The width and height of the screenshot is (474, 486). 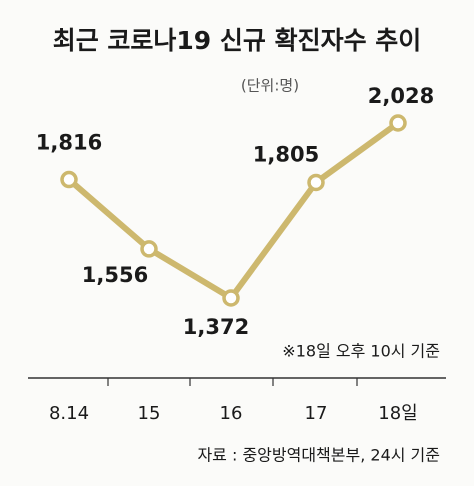 I want to click on chart-subtitle: (단위:명), so click(x=270, y=86).